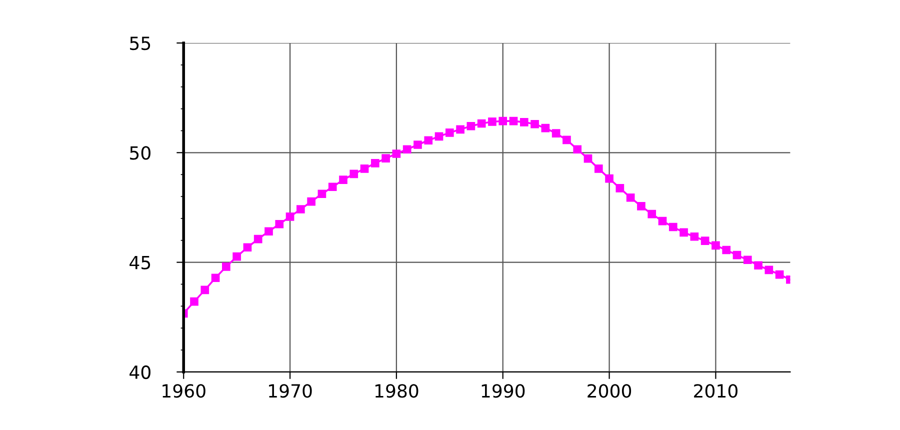  I want to click on x-tick-label: 1970, so click(290, 391).